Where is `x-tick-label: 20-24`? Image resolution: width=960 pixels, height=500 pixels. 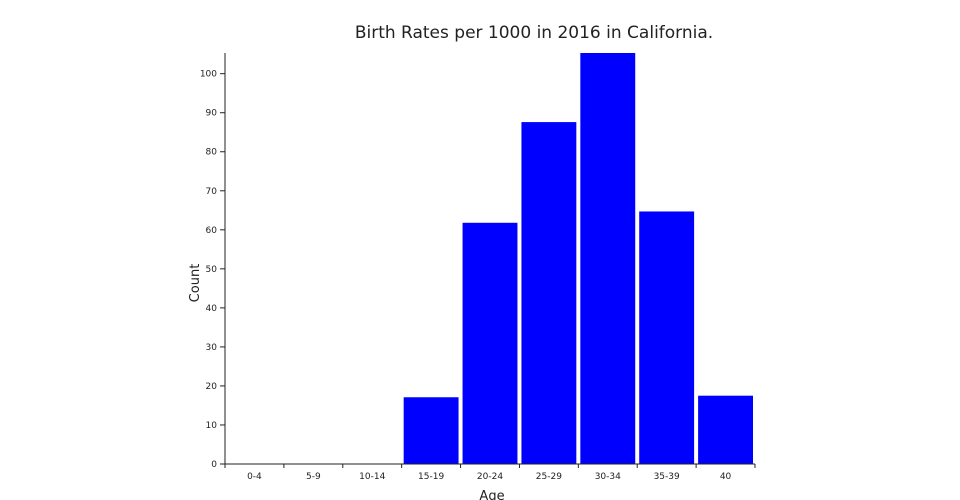
x-tick-label: 20-24 is located at coordinates (490, 477).